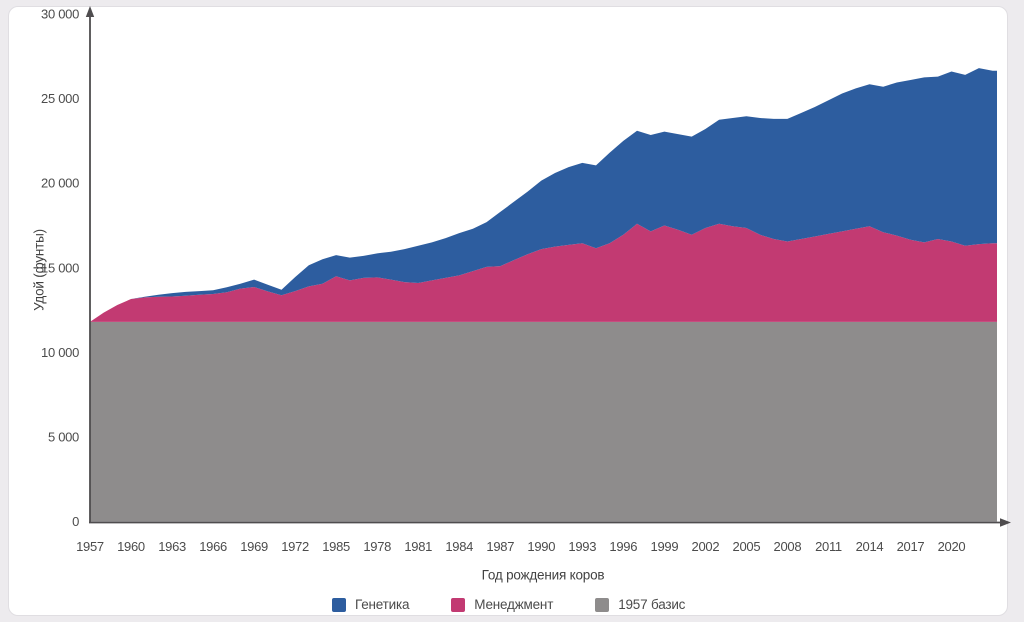 The image size is (1024, 622). Describe the element at coordinates (602, 604) in the screenshot. I see `legend-swatch-base1957` at that location.